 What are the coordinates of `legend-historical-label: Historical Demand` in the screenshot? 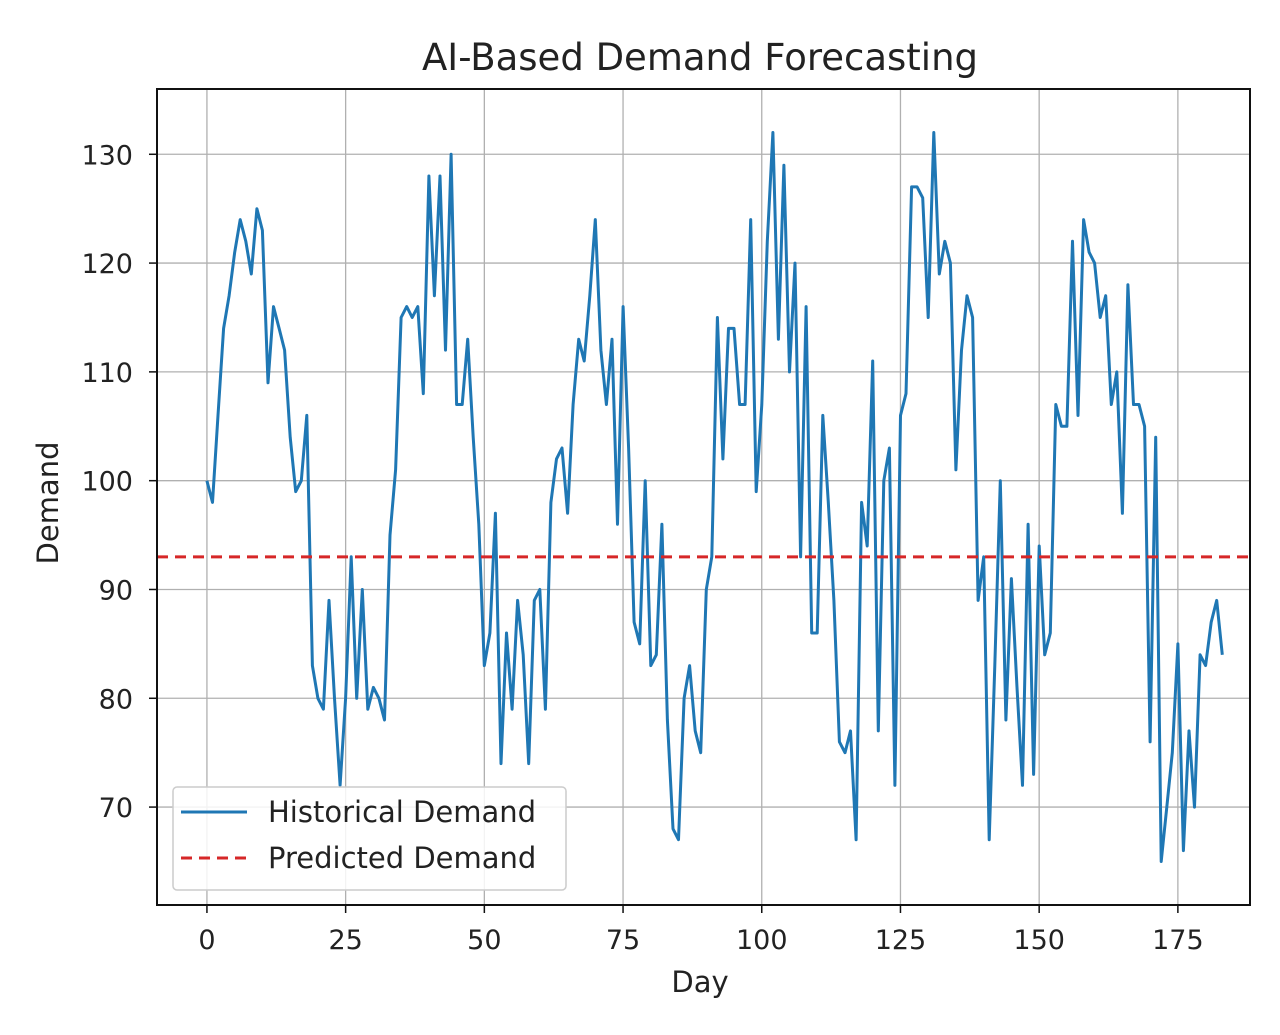 It's located at (402, 812).